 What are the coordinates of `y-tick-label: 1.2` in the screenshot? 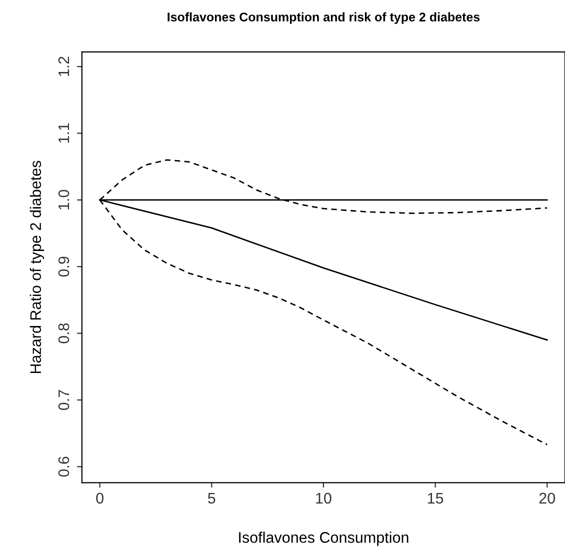 It's located at (64, 66).